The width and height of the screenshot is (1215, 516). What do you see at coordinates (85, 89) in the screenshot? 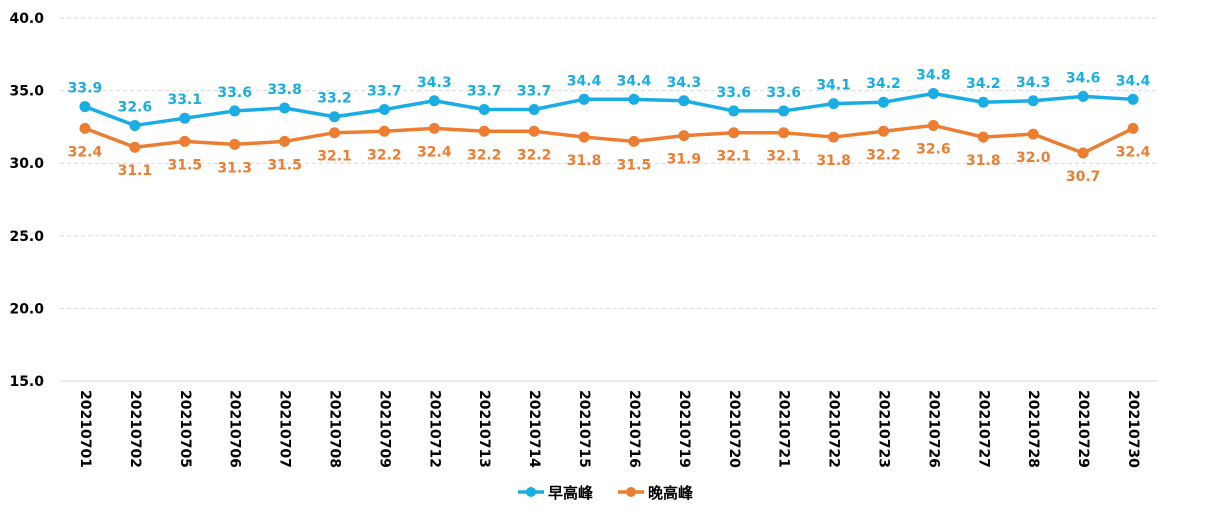
I see `series-0-data-label: 33.9` at bounding box center [85, 89].